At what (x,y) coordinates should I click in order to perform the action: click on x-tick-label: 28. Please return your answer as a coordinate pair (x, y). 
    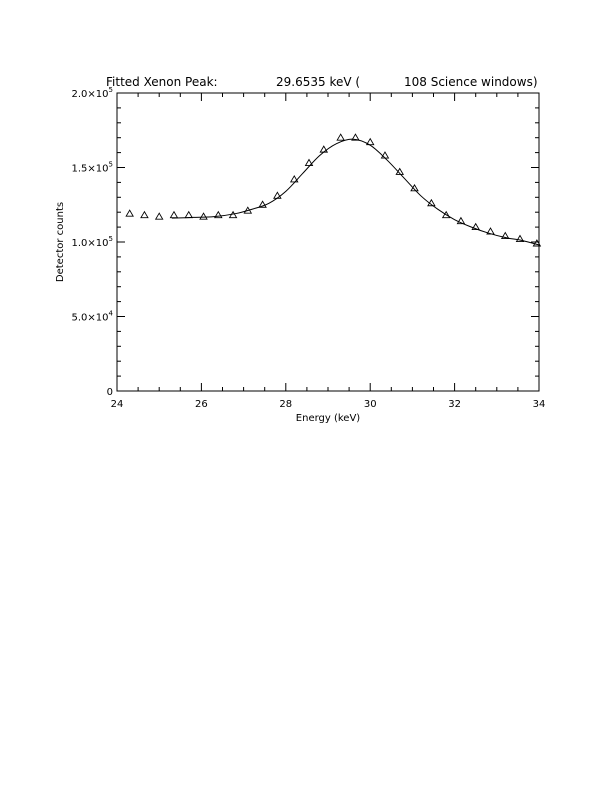
    Looking at the image, I should click on (285, 404).